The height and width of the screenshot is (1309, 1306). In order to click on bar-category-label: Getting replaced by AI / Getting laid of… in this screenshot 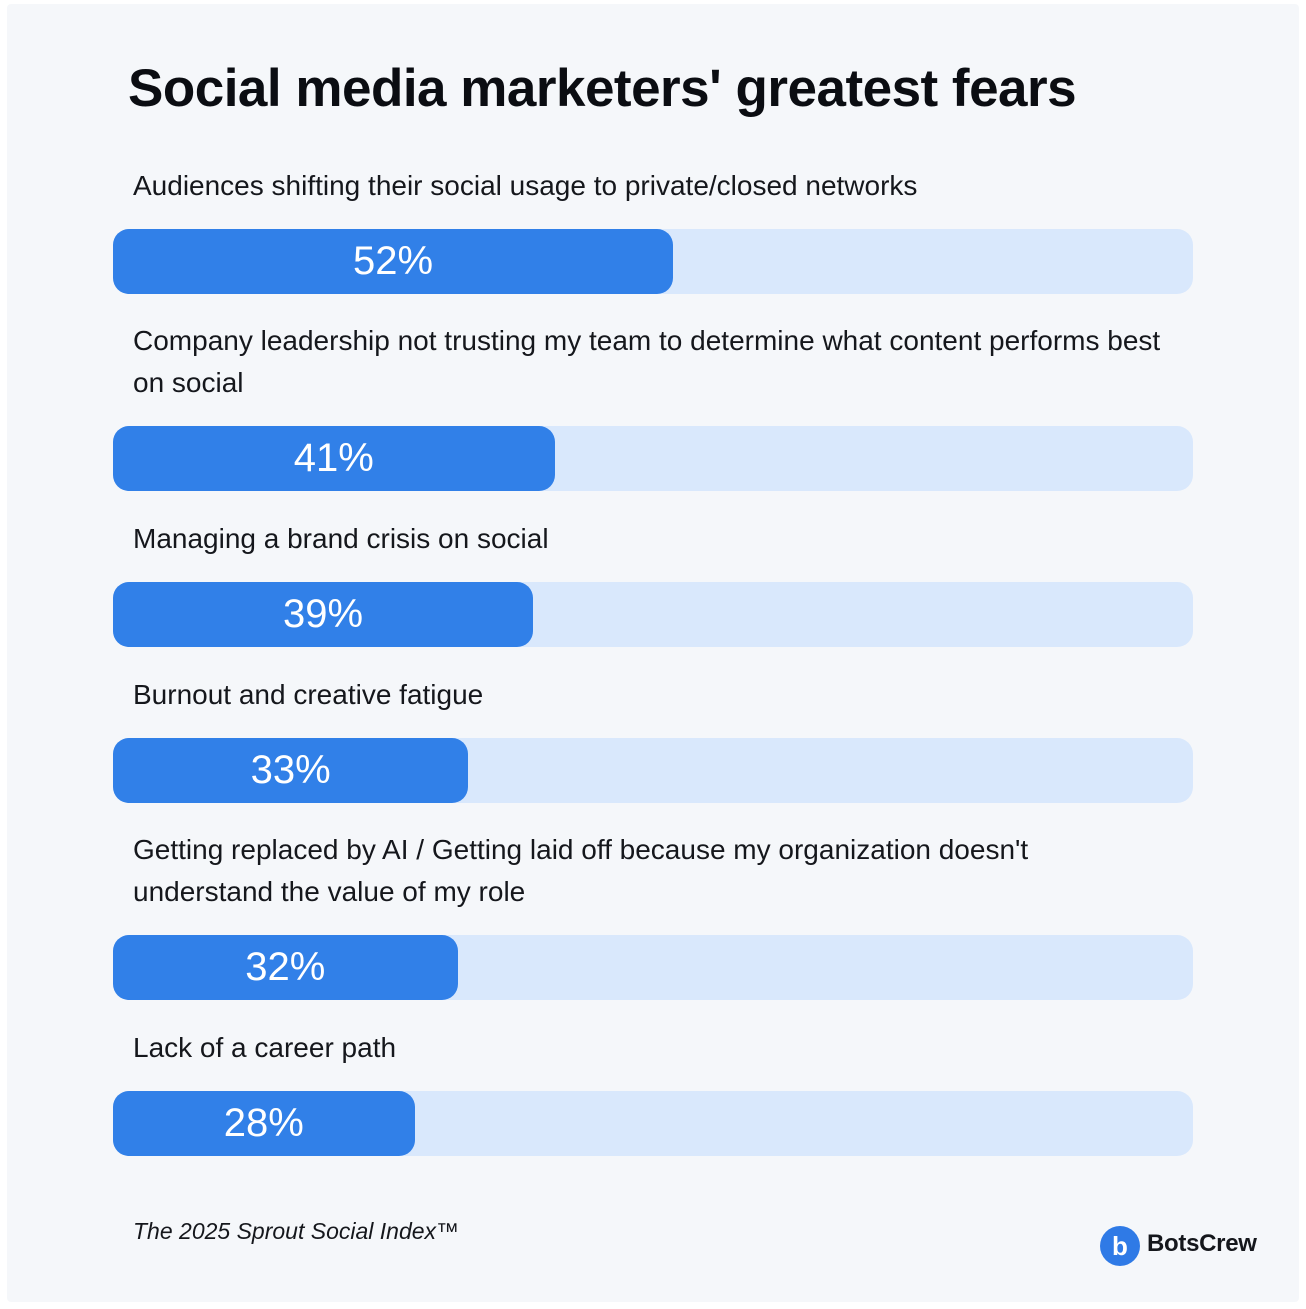, I will do `click(581, 870)`.